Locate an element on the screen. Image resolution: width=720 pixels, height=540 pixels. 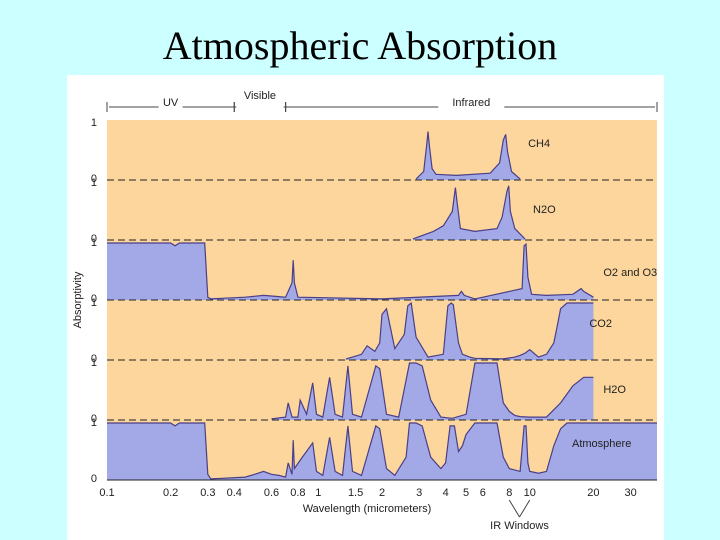
series-label-ch4: CH4 is located at coordinates (539, 144).